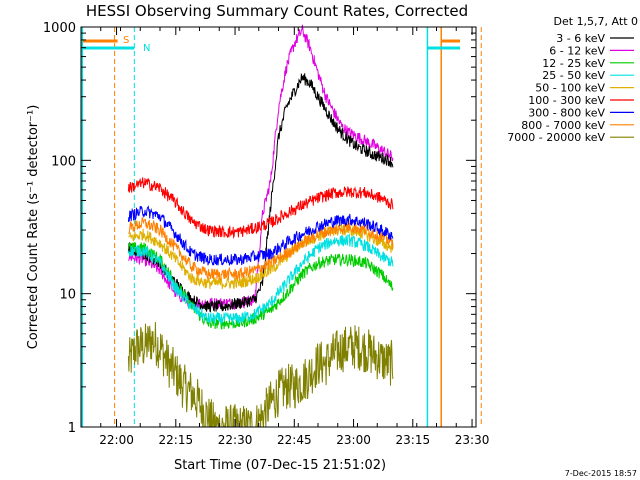 Image resolution: width=640 pixels, height=480 pixels. What do you see at coordinates (235, 440) in the screenshot?
I see `x-tick-label: 22:30` at bounding box center [235, 440].